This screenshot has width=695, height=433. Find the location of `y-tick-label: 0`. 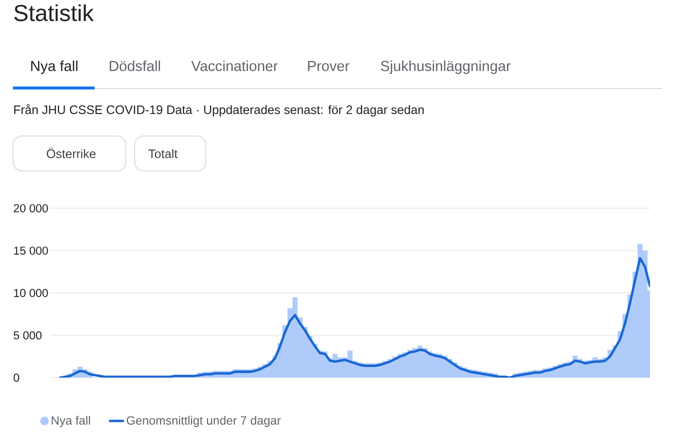

y-tick-label: 0 is located at coordinates (17, 378).